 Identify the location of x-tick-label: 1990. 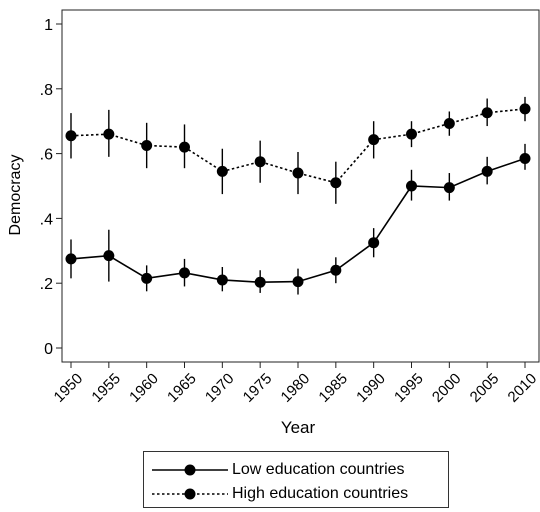
(371, 388).